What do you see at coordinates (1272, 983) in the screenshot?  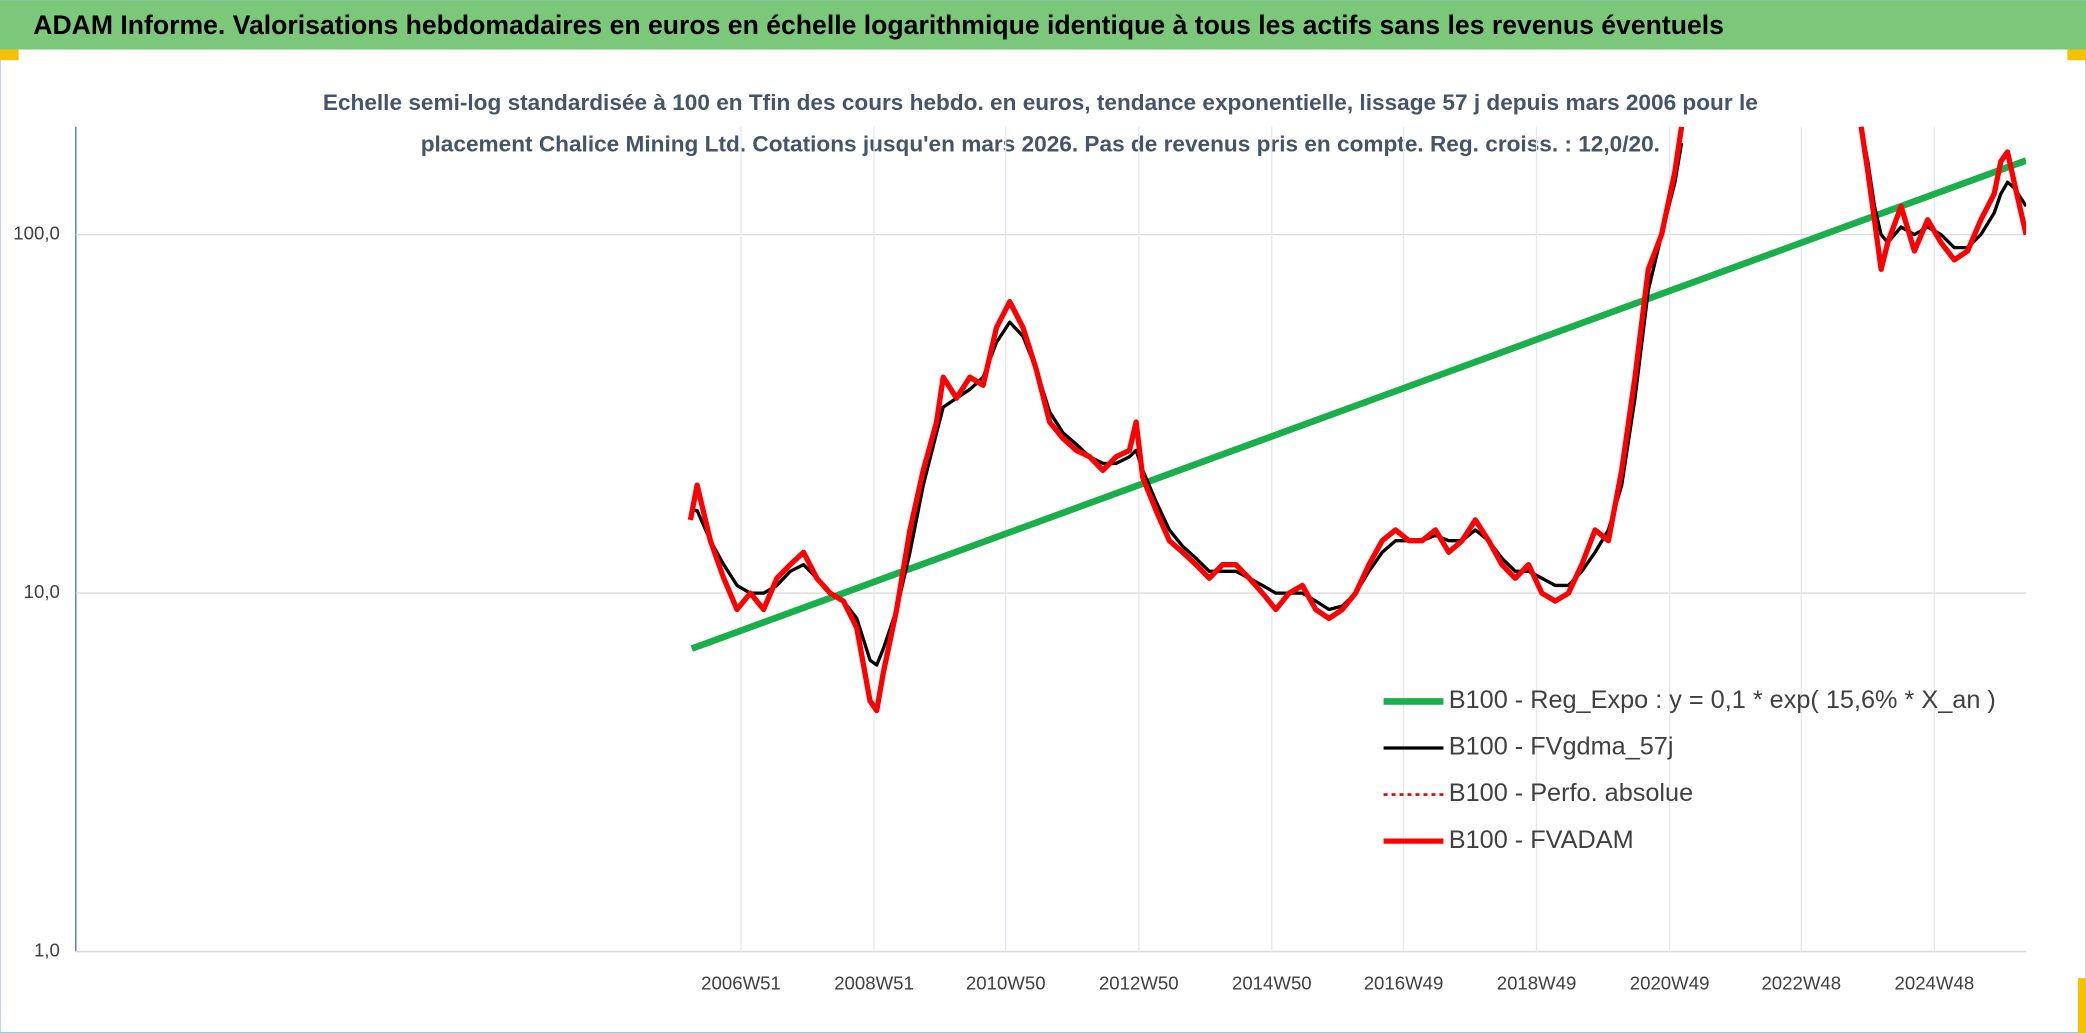 I see `x-tick-label: 2014W50` at bounding box center [1272, 983].